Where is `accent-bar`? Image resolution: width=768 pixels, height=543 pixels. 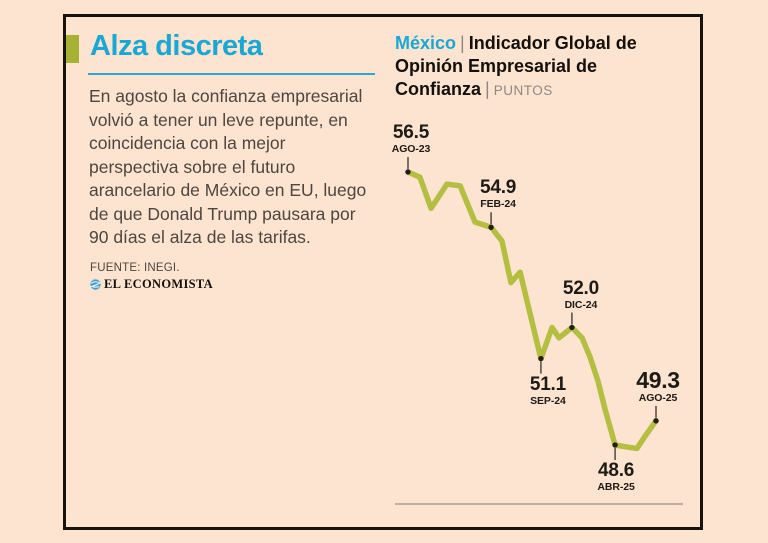
accent-bar is located at coordinates (72, 49).